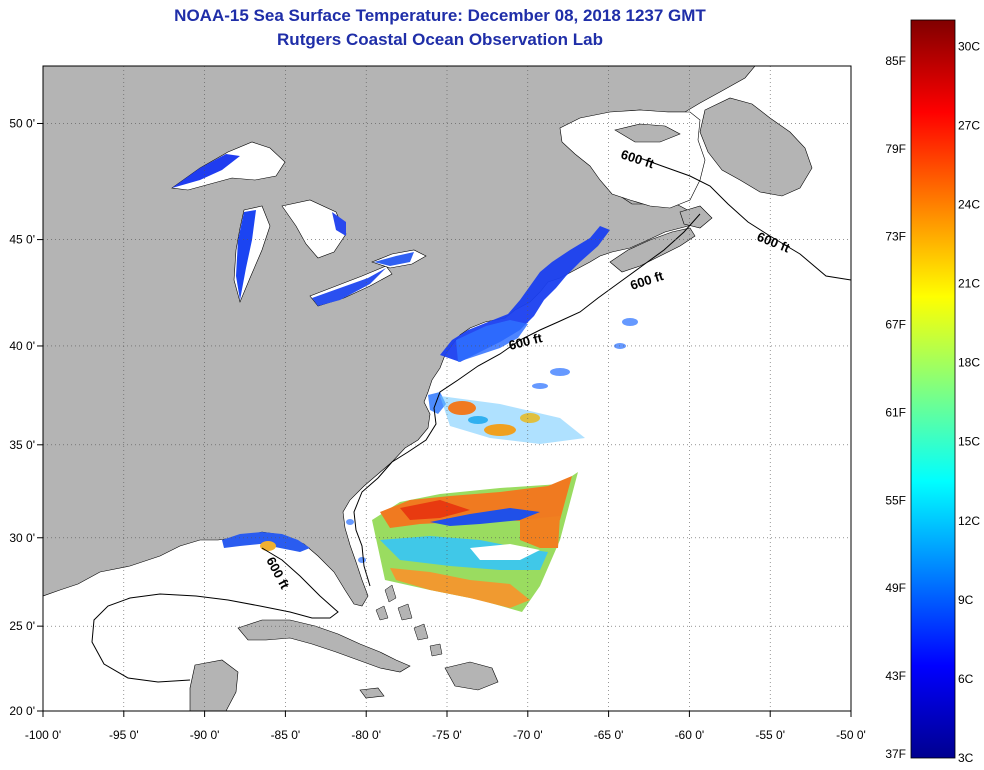 The image size is (984, 770). I want to click on y-tick-label: 40 0', so click(22, 346).